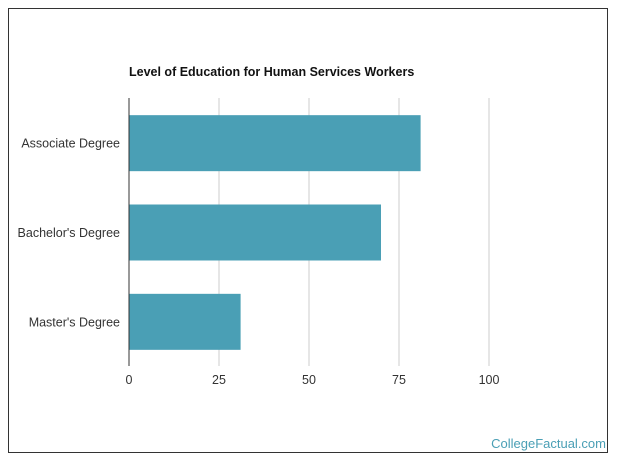  I want to click on x-tick-label-0: 0, so click(129, 380).